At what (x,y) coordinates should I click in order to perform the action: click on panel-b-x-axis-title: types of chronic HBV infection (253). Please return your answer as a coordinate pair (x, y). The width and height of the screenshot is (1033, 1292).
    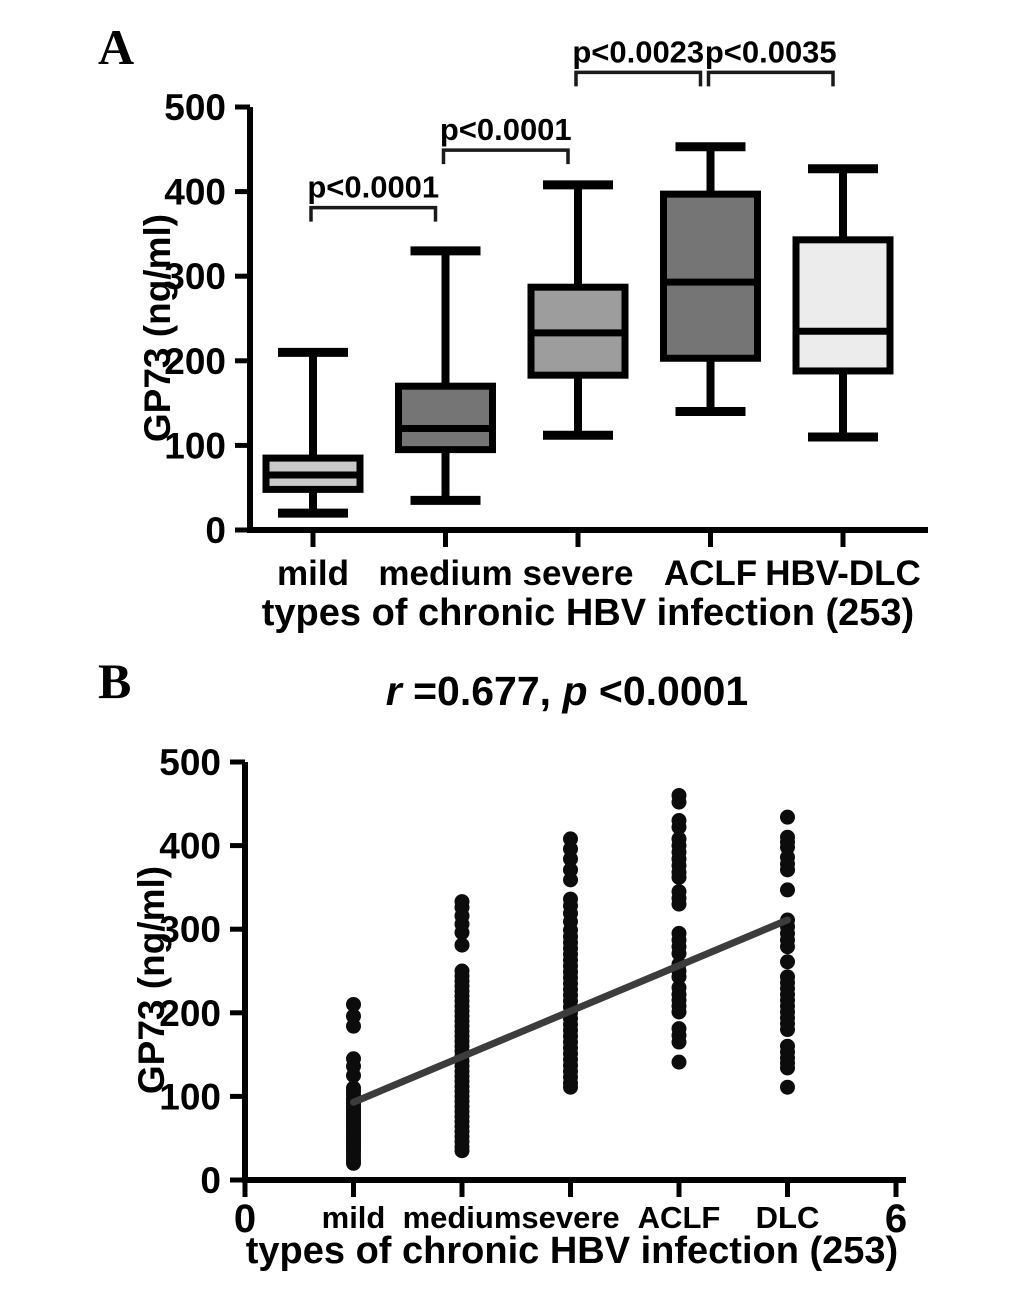
    Looking at the image, I should click on (572, 1251).